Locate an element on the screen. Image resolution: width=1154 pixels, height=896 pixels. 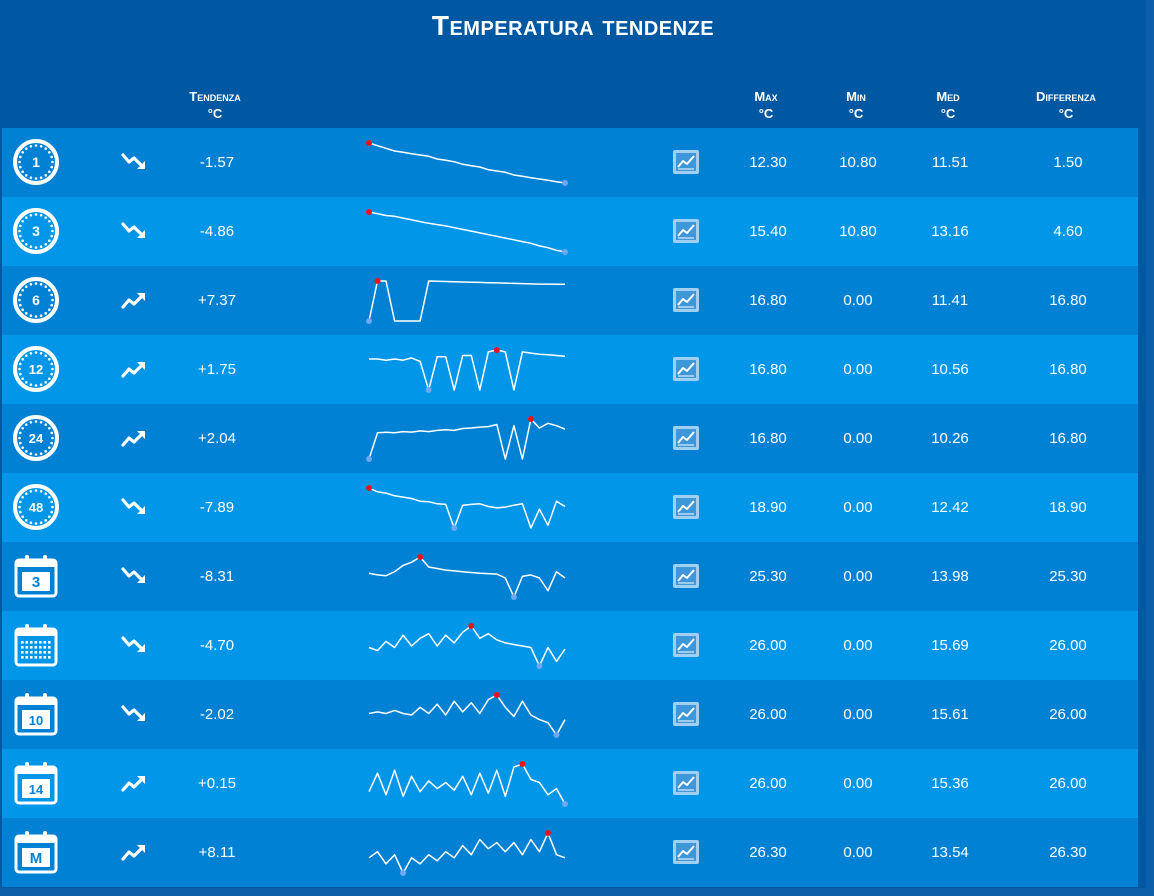
diff-value: 16.80 is located at coordinates (1068, 438).